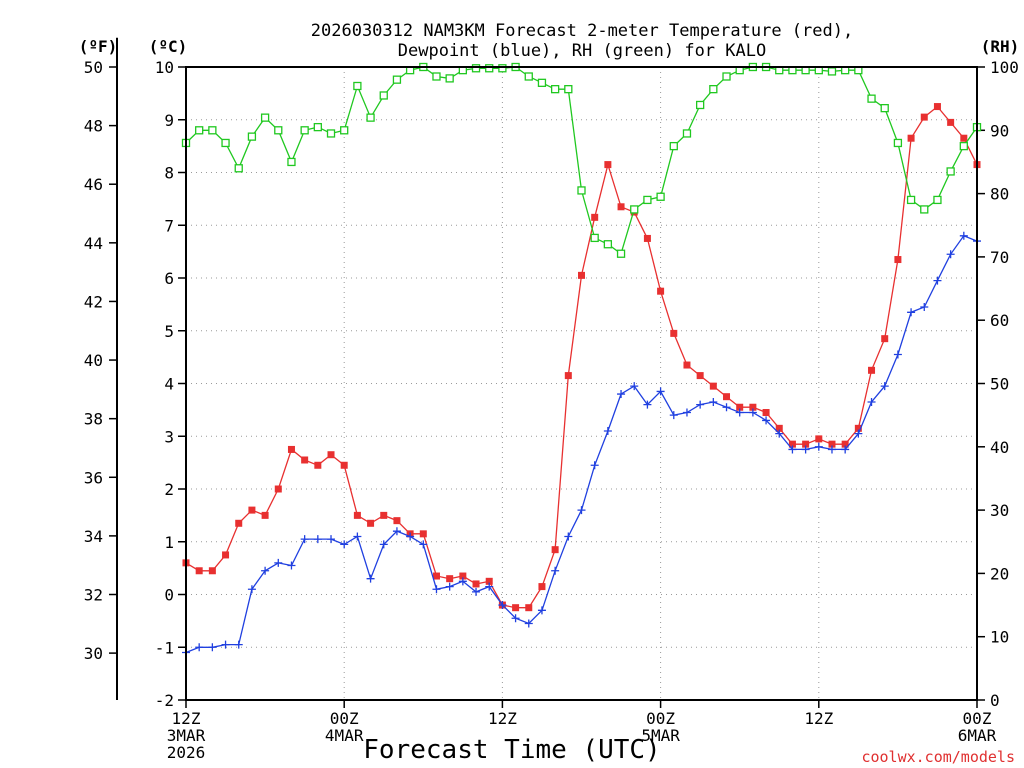 This screenshot has width=1024, height=768. Describe the element at coordinates (93, 126) in the screenshot. I see `fahrenheit-tick-label: 48` at that location.